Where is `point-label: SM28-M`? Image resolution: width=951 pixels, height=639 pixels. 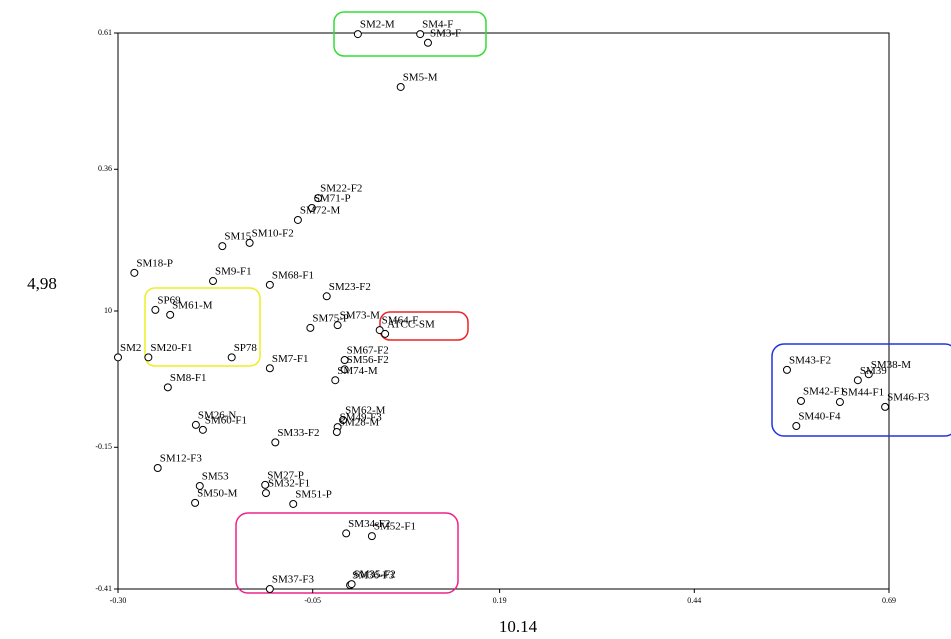
point-label: SM28-M is located at coordinates (359, 423).